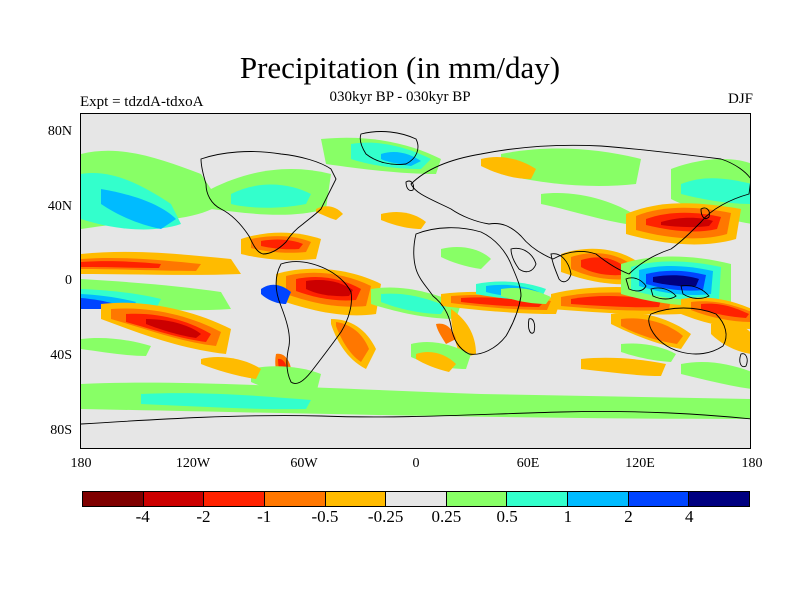 The width and height of the screenshot is (800, 600). Describe the element at coordinates (193, 463) in the screenshot. I see `lon-tick-120w: 120W` at that location.